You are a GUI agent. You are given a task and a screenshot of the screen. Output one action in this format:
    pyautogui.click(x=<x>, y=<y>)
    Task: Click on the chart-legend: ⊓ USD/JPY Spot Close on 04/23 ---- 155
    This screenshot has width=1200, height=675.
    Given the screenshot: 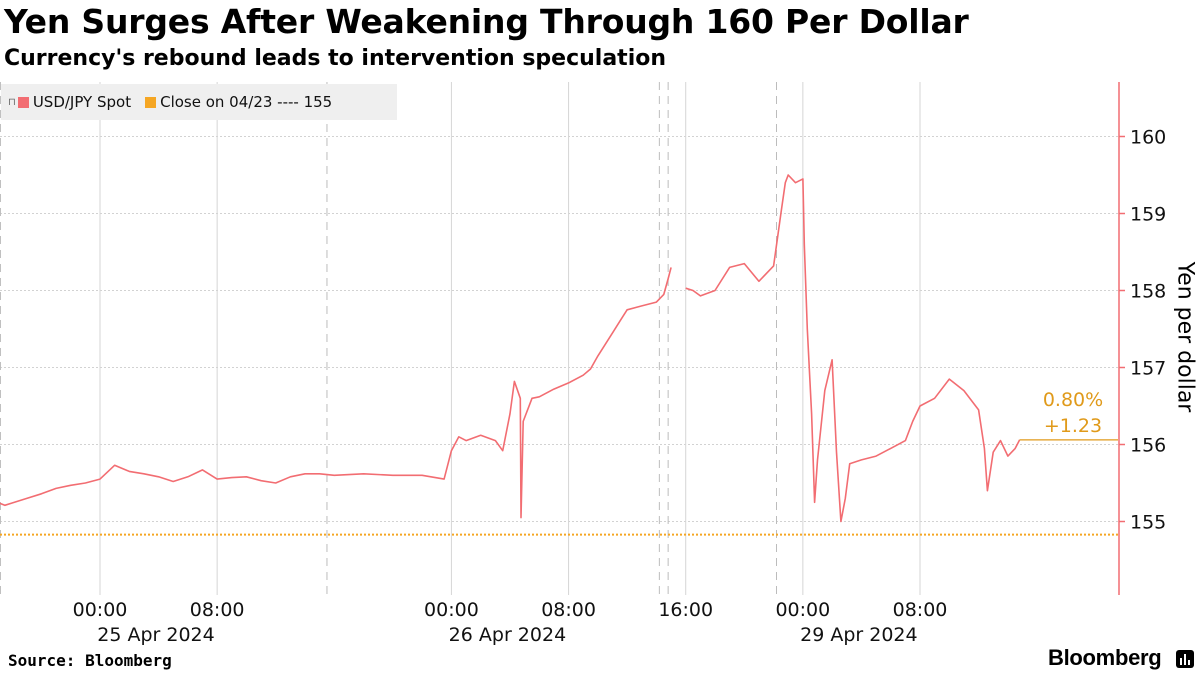 What is the action you would take?
    pyautogui.click(x=199, y=102)
    